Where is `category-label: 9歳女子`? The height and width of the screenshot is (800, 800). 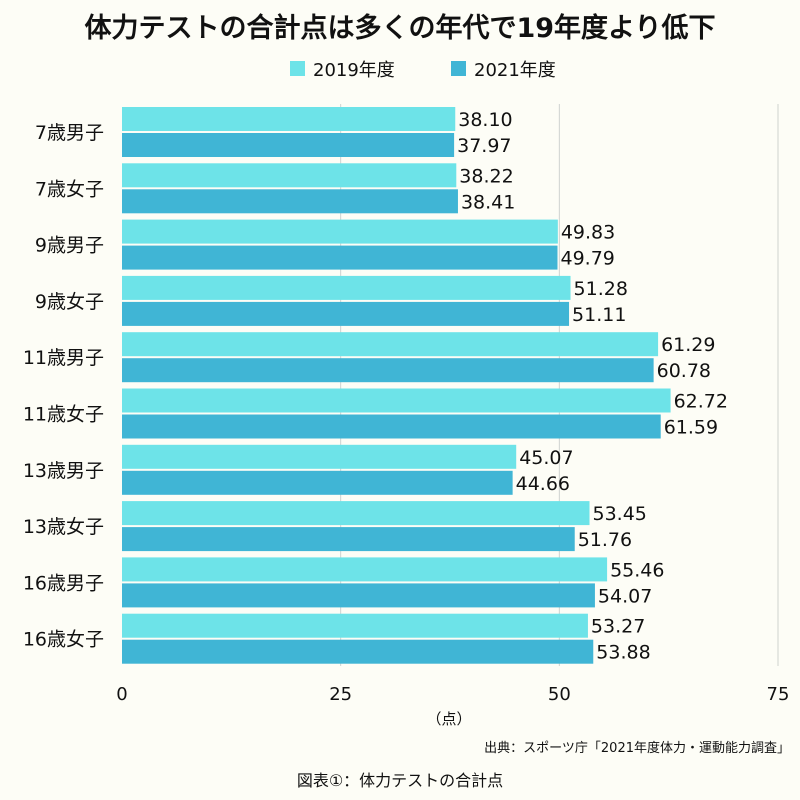 category-label: 9歳女子 is located at coordinates (69, 302).